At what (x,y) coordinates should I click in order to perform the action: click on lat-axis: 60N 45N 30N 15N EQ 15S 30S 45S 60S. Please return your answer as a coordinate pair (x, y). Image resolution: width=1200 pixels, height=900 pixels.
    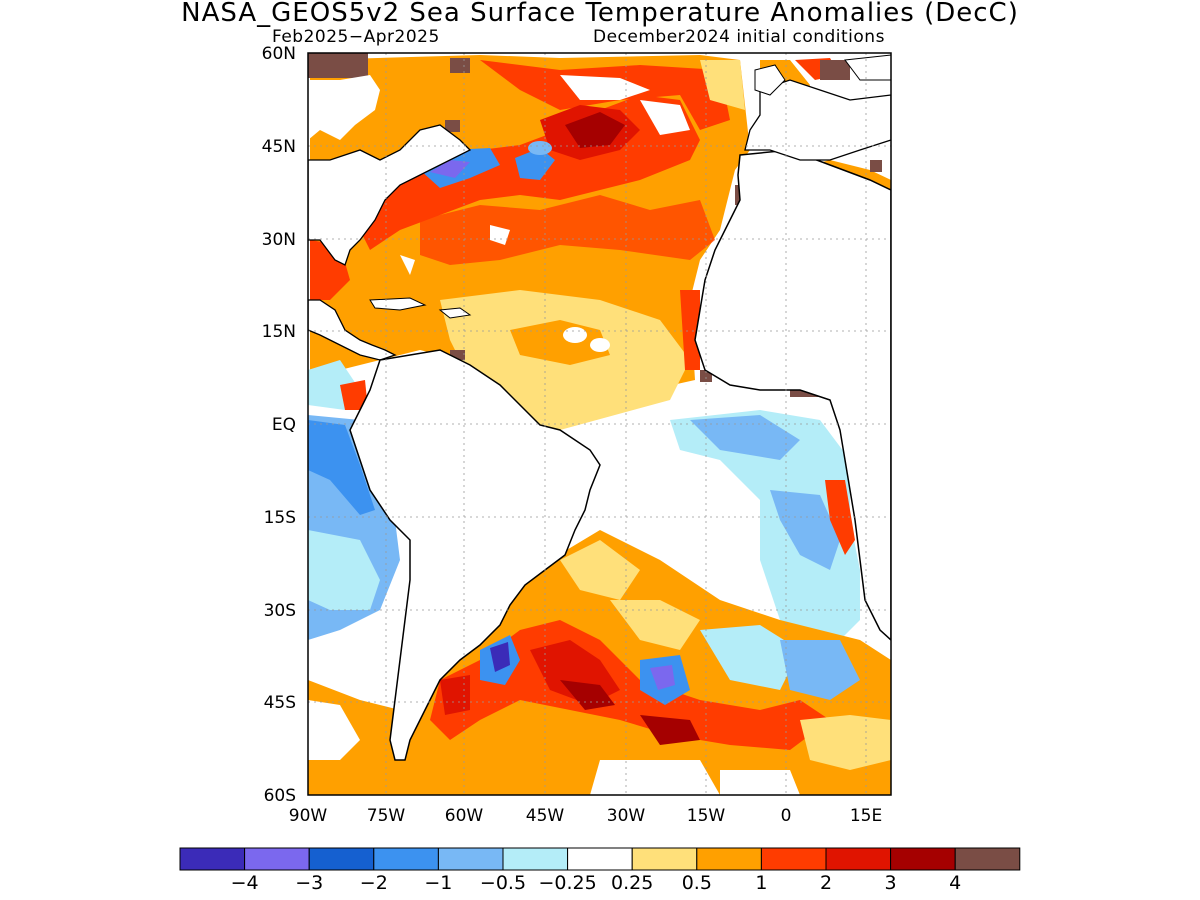
    Looking at the image, I should click on (279, 425).